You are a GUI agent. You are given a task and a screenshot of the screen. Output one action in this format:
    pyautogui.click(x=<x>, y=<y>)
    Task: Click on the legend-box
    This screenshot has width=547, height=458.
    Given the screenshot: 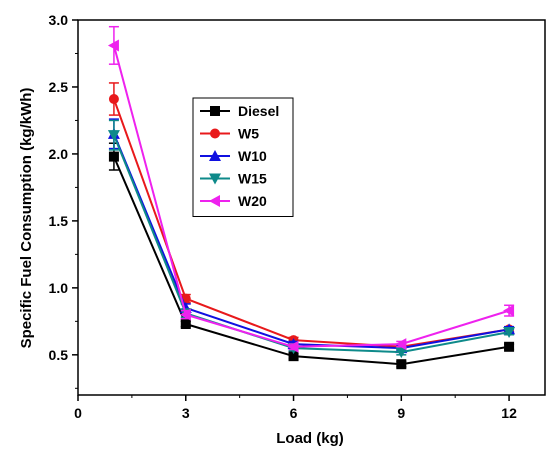 What is the action you would take?
    pyautogui.click(x=243, y=157)
    